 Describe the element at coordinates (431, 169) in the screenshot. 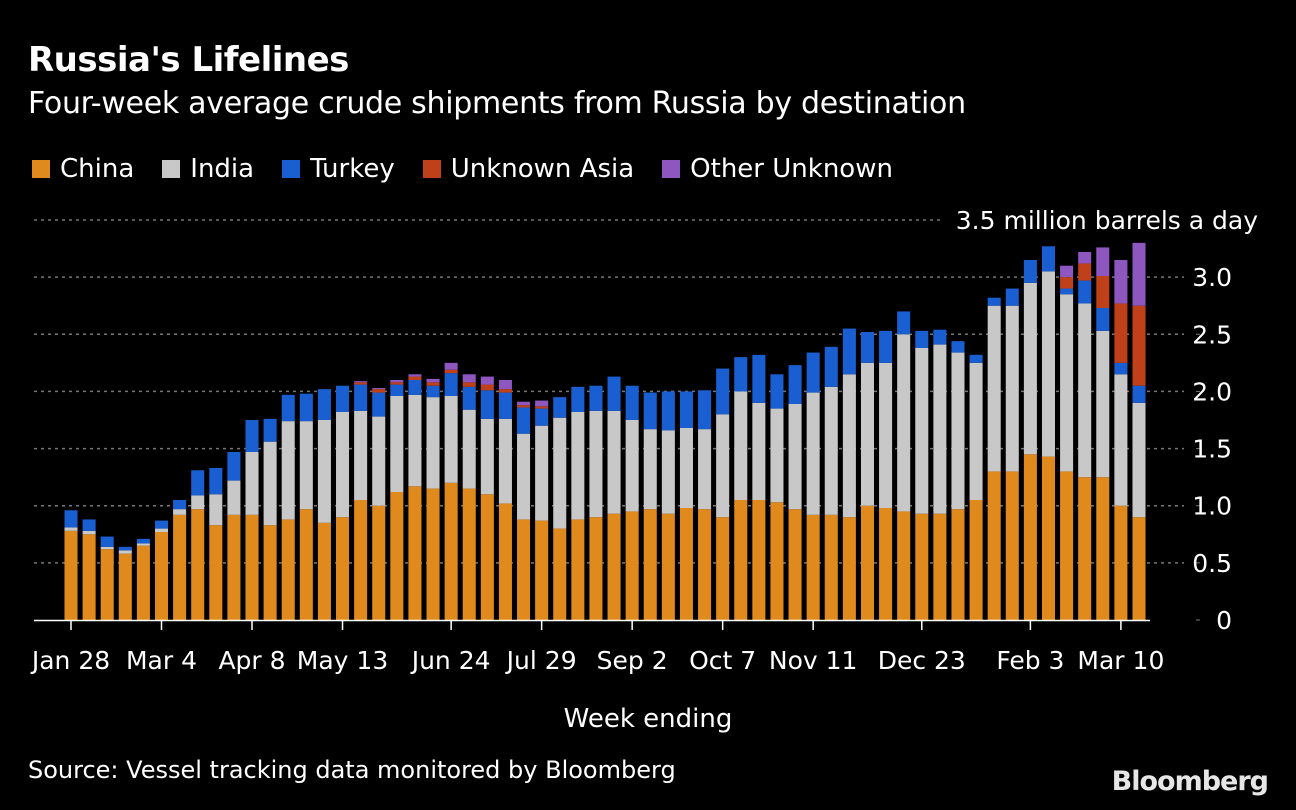

I see `legend-swatch-unknown-asia` at that location.